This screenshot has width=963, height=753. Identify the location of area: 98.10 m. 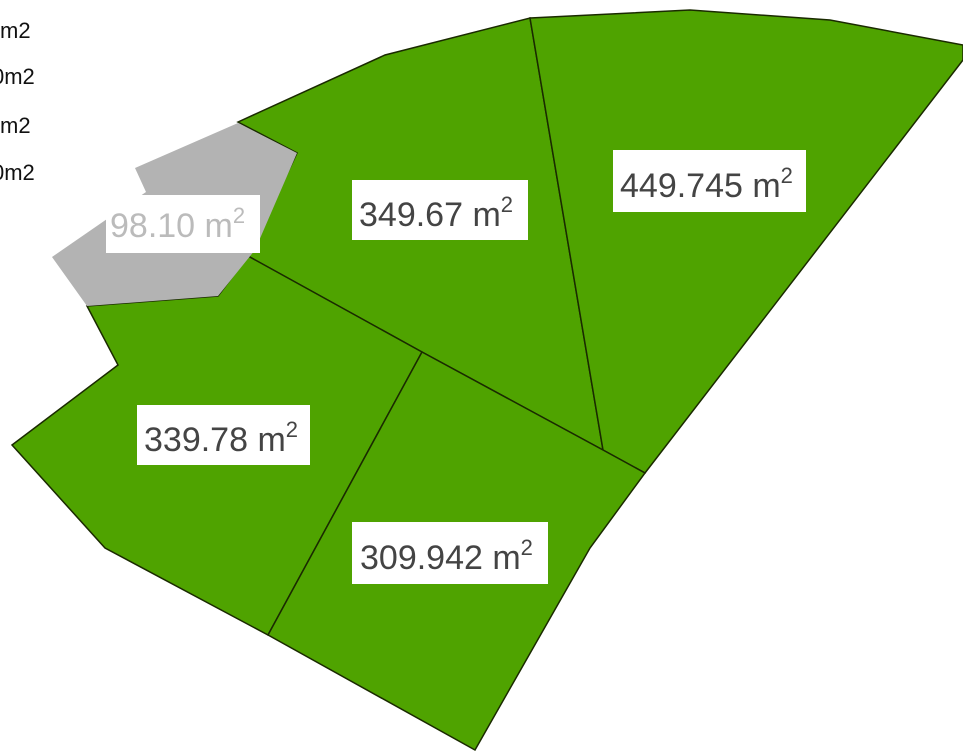
(171, 226).